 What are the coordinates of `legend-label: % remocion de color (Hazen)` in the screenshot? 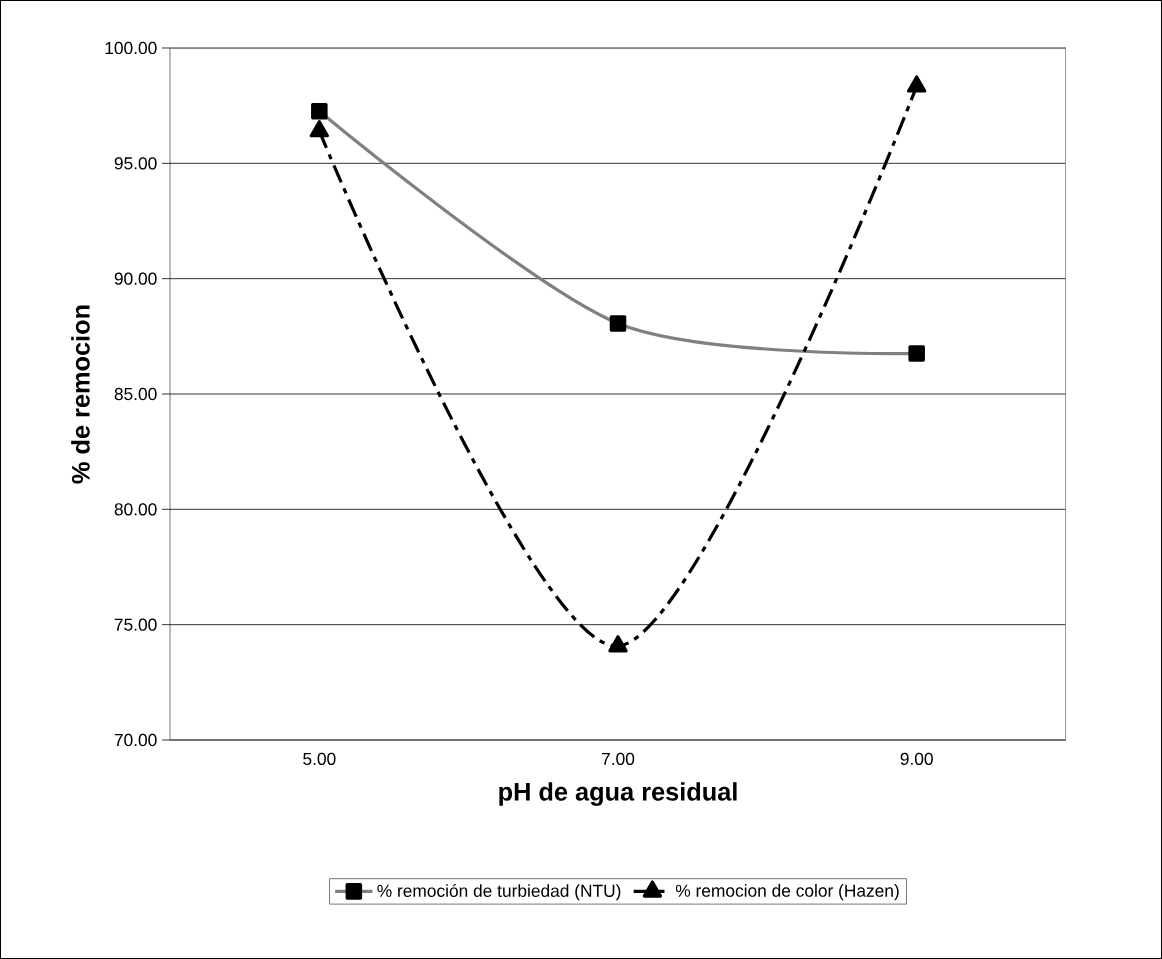 It's located at (787, 892).